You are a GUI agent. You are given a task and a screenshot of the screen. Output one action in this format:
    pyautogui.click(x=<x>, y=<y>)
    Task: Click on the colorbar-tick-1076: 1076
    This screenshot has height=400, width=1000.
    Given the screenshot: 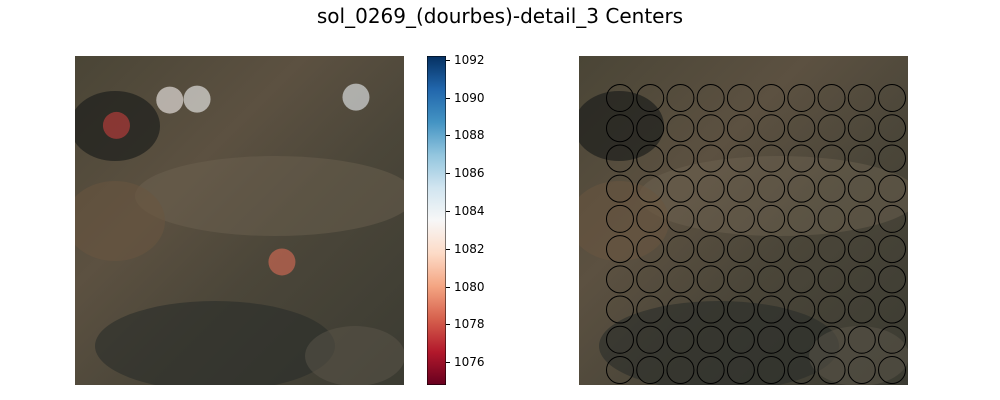 What is the action you would take?
    pyautogui.click(x=465, y=362)
    